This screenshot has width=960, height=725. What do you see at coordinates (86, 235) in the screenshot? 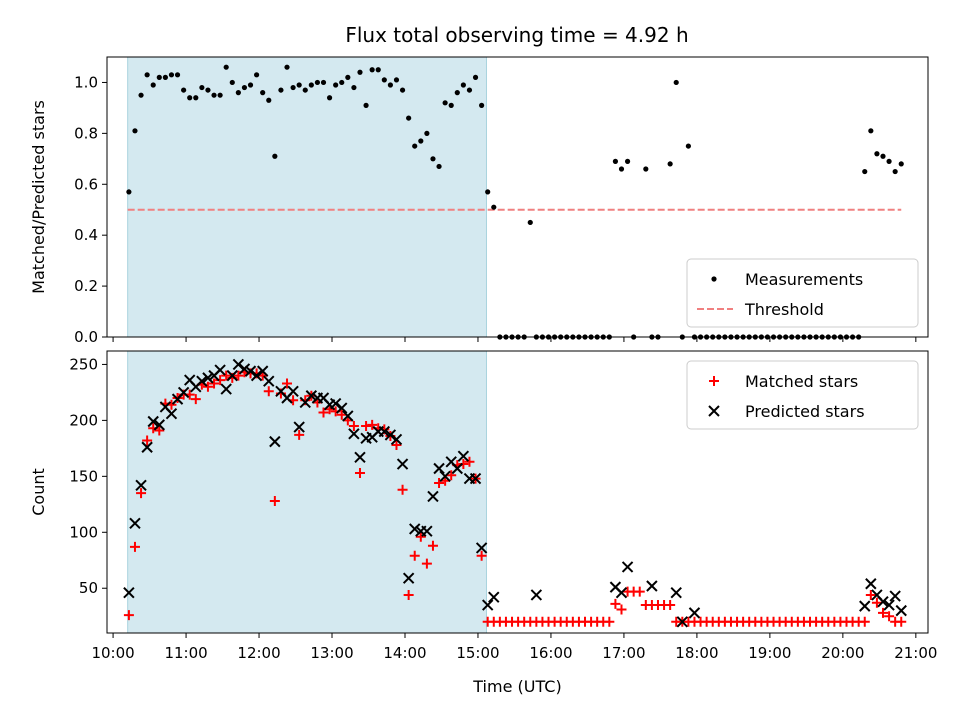
I see `y-tick-label: 0.4` at bounding box center [86, 235].